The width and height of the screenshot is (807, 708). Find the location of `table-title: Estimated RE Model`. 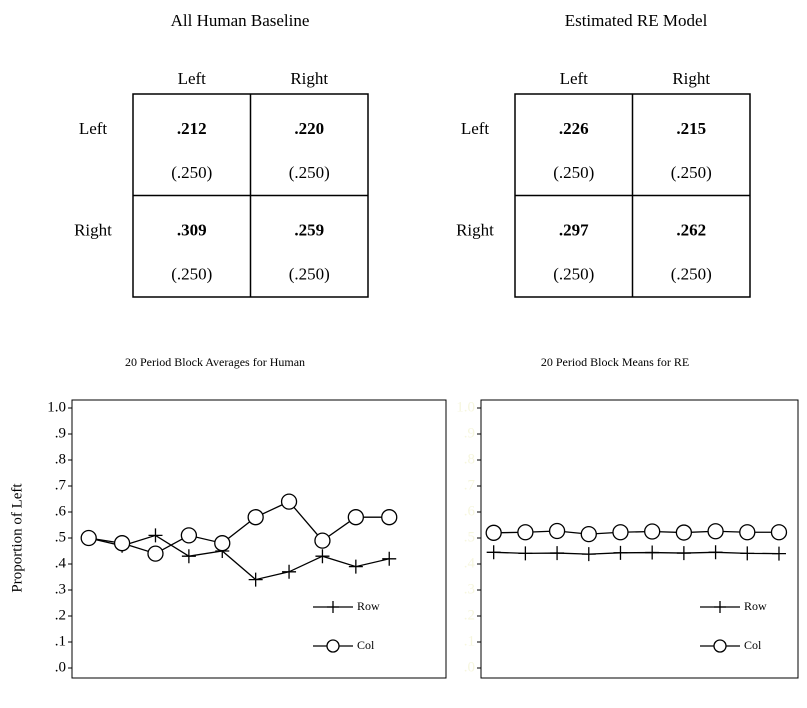

table-title: Estimated RE Model is located at coordinates (636, 20).